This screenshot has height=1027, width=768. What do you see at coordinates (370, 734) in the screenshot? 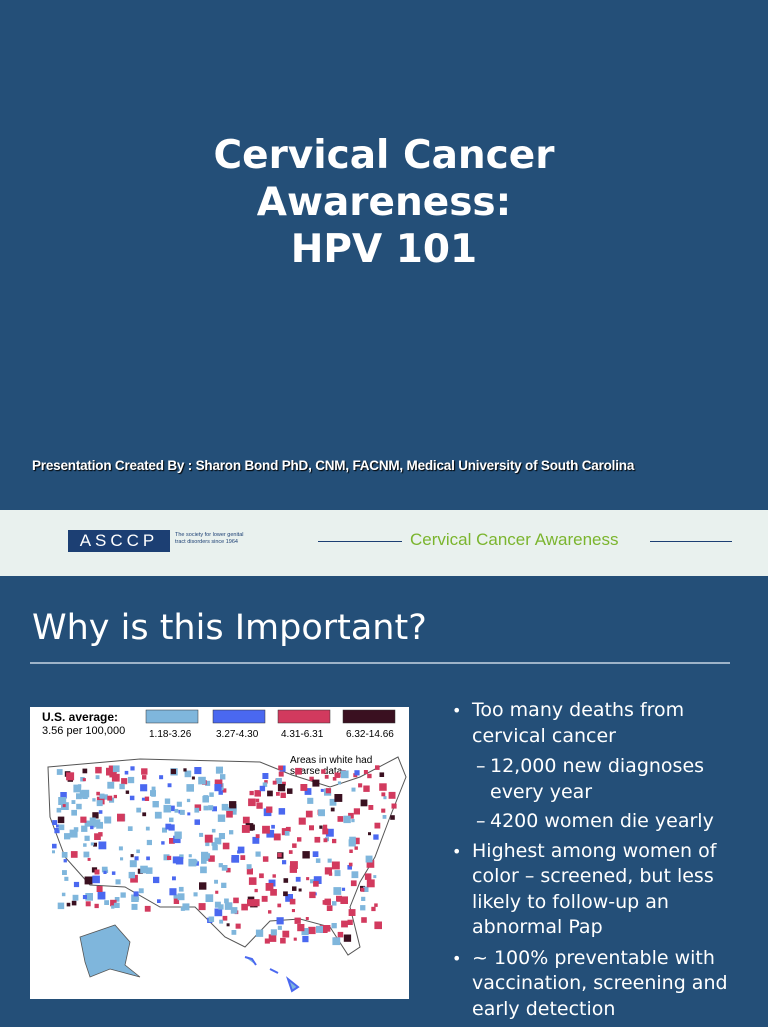
I see `legend-label: 6.32-14.66` at bounding box center [370, 734].